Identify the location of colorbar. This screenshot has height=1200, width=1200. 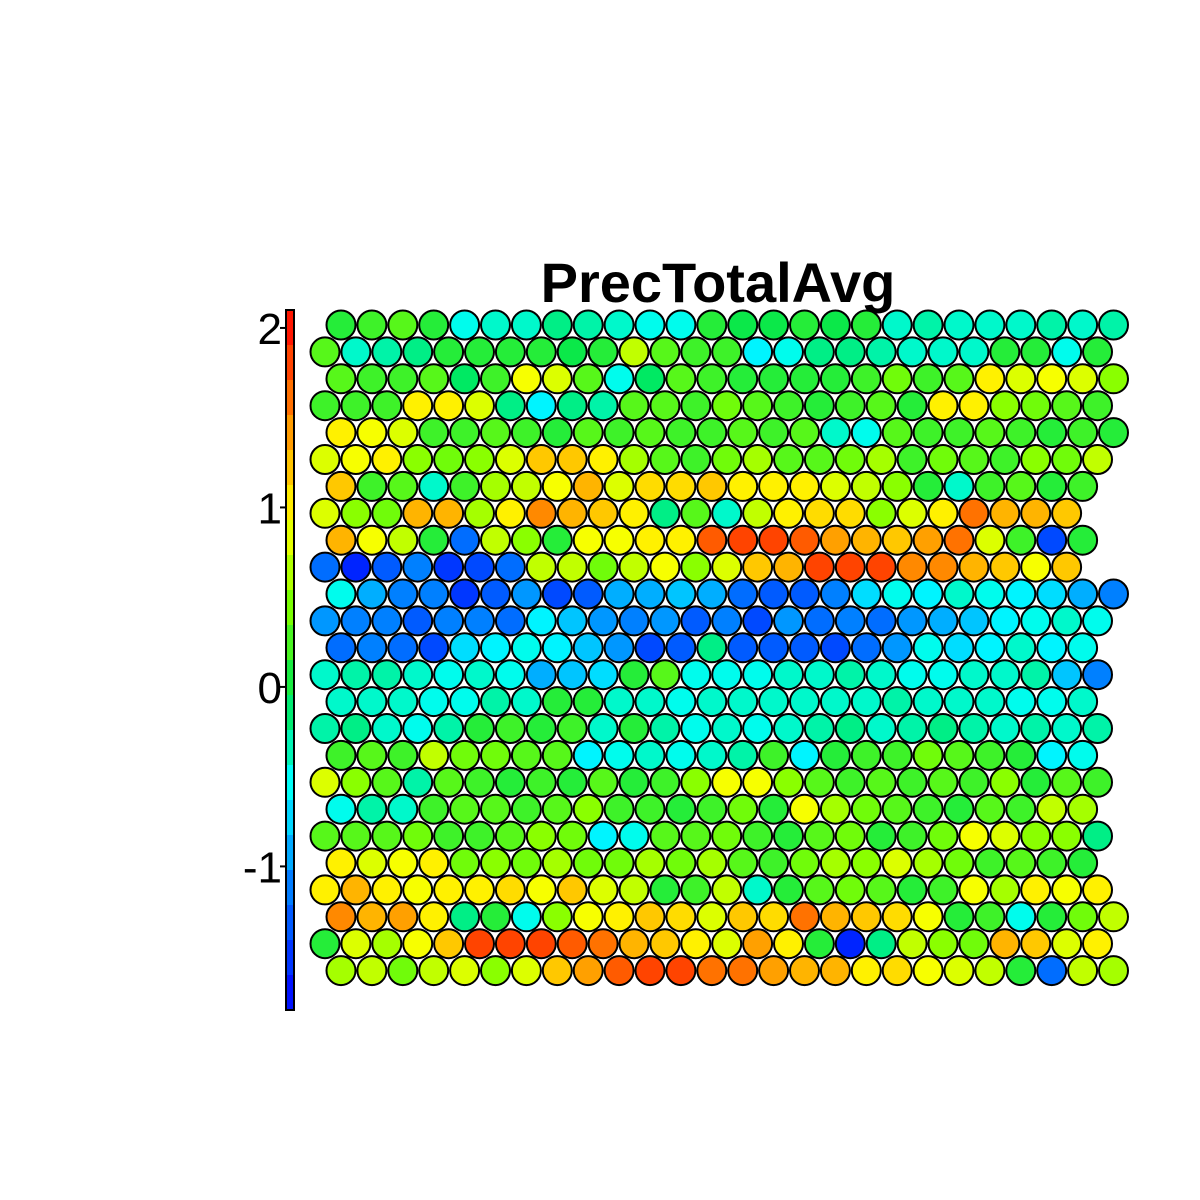
(290, 660).